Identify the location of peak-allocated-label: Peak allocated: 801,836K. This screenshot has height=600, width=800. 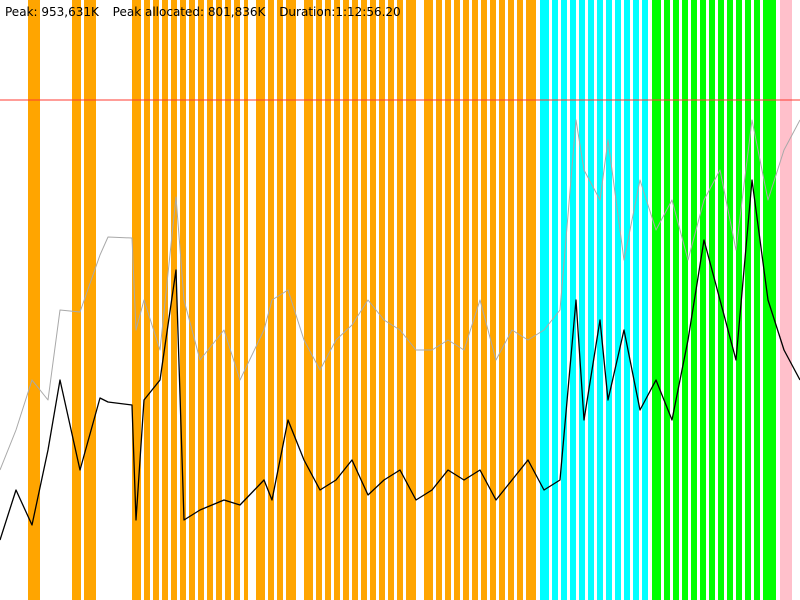
(189, 12).